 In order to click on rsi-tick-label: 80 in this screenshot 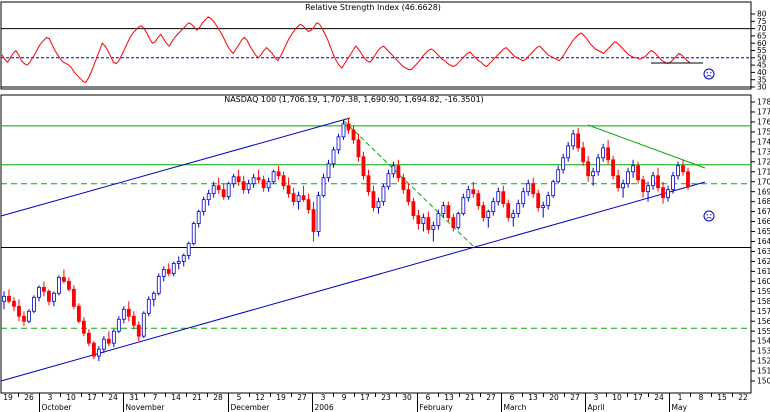, I will do `click(762, 14)`.